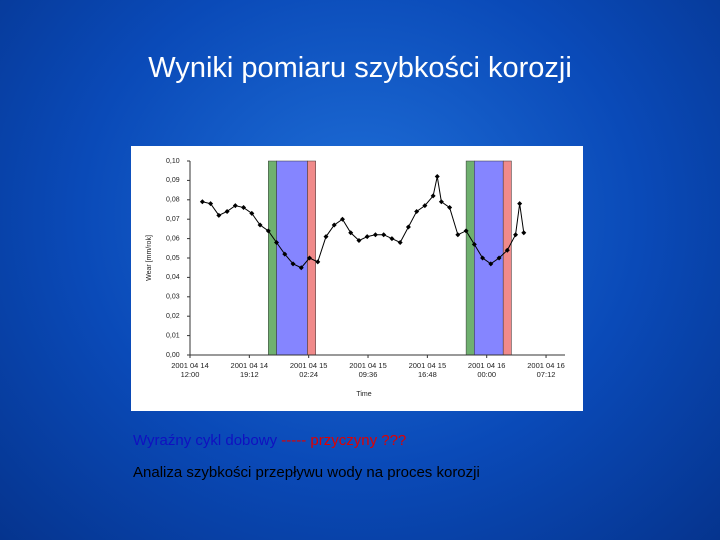 The image size is (720, 540). What do you see at coordinates (344, 440) in the screenshot?
I see `note-red: ----- przyczyny ???` at bounding box center [344, 440].